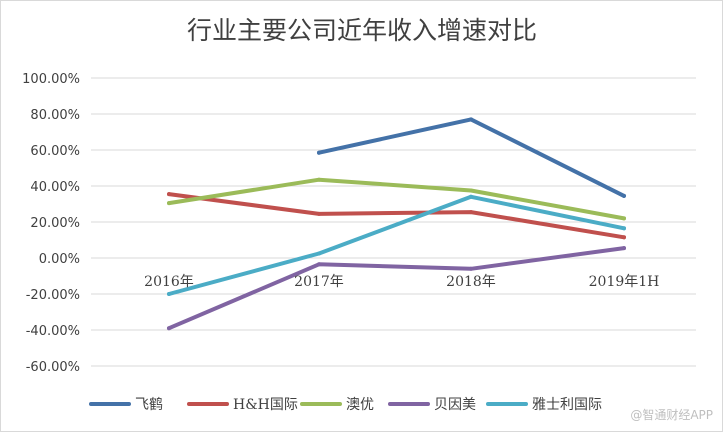 The height and width of the screenshot is (433, 723). What do you see at coordinates (126, 405) in the screenshot?
I see `legend-item: 飞鹤` at bounding box center [126, 405].